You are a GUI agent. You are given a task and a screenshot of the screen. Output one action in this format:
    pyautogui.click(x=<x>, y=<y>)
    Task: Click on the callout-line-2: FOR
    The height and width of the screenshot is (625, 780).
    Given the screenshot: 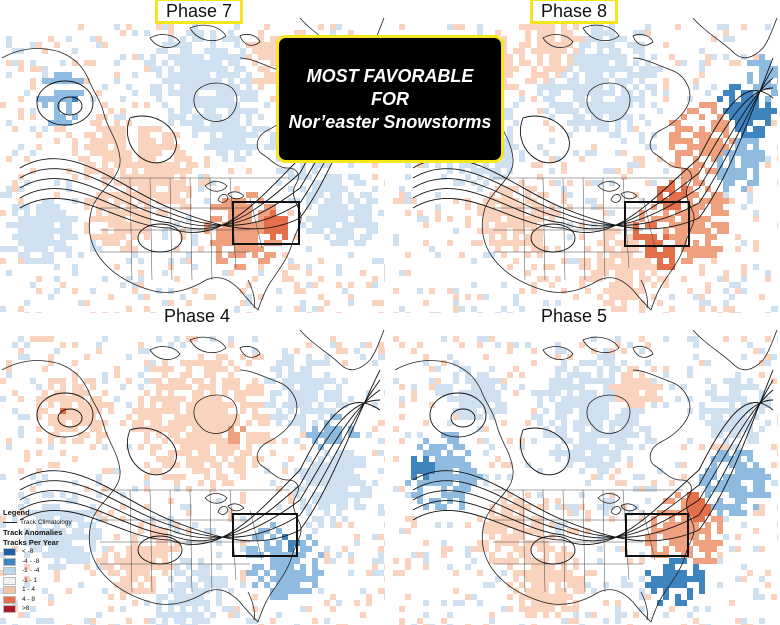 What is the action you would take?
    pyautogui.click(x=390, y=98)
    